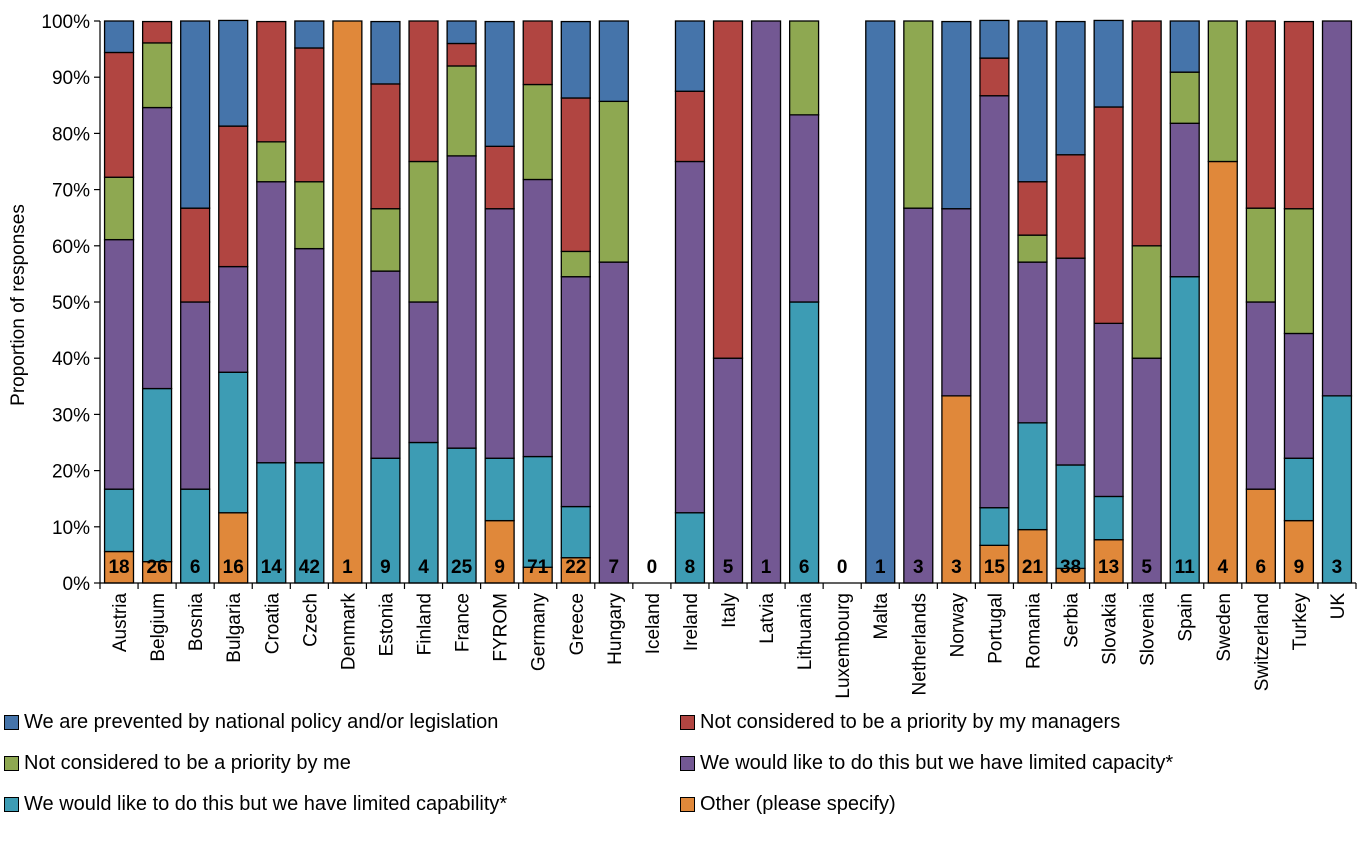 This screenshot has height=848, width=1363. I want to click on x-tick-label: Slovenia, so click(1148, 629).